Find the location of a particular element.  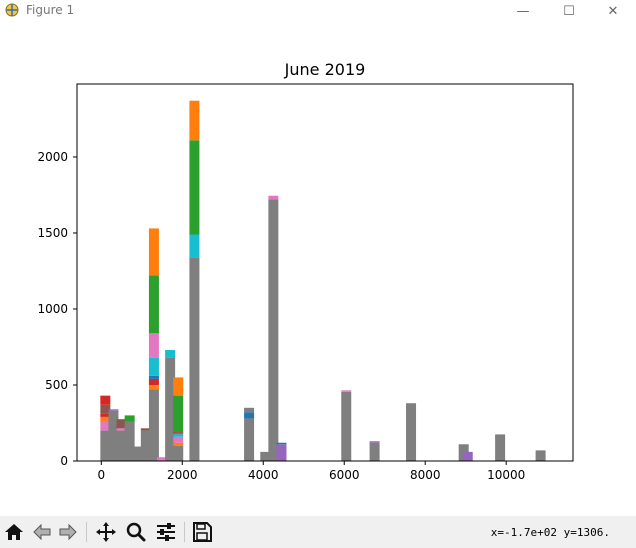

matplotlib-figure-icon is located at coordinates (12, 10).